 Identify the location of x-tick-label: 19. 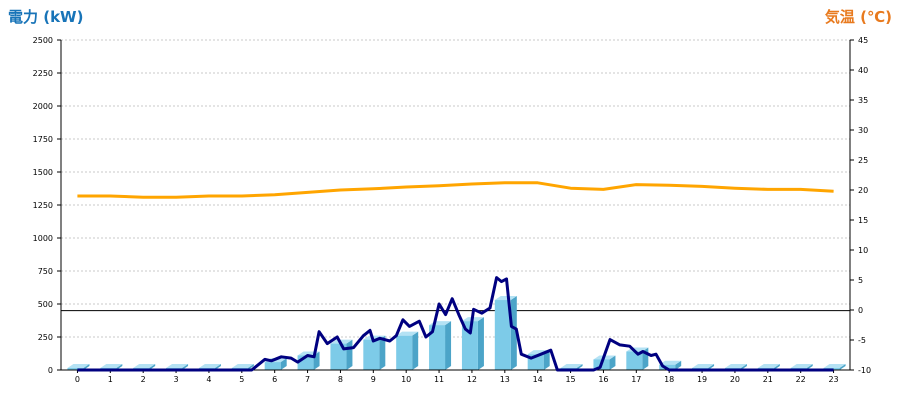
(702, 379).